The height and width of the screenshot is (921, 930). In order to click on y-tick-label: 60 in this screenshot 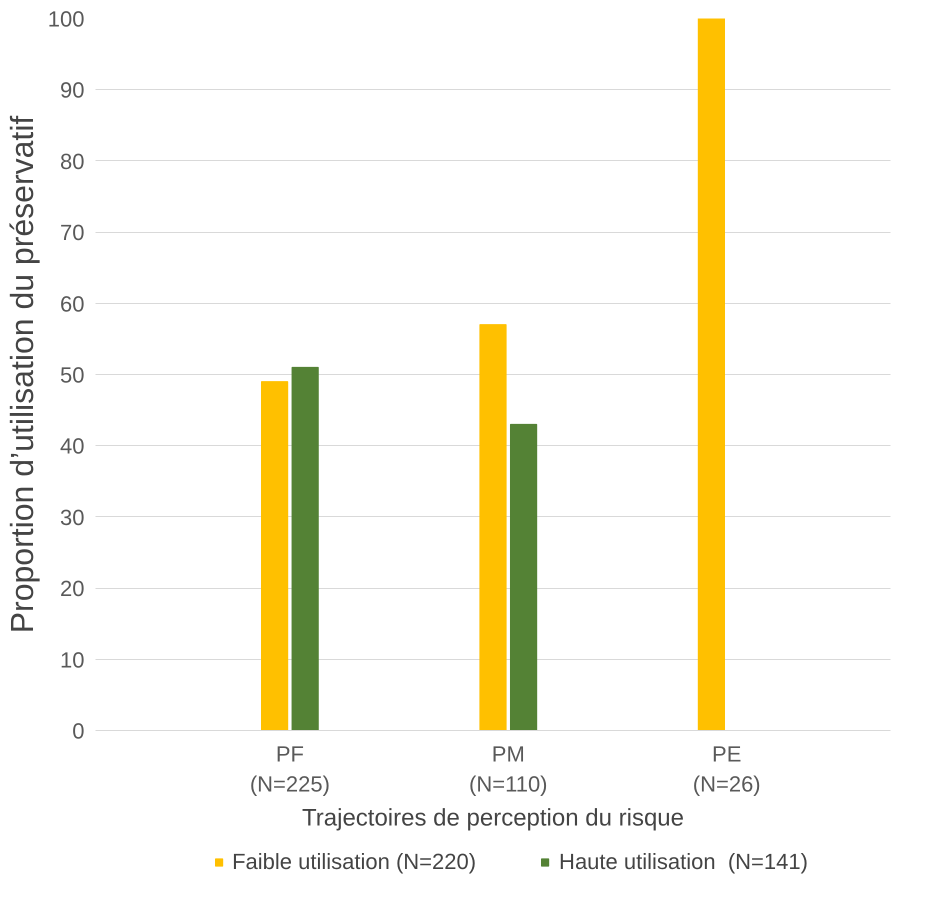, I will do `click(72, 303)`.